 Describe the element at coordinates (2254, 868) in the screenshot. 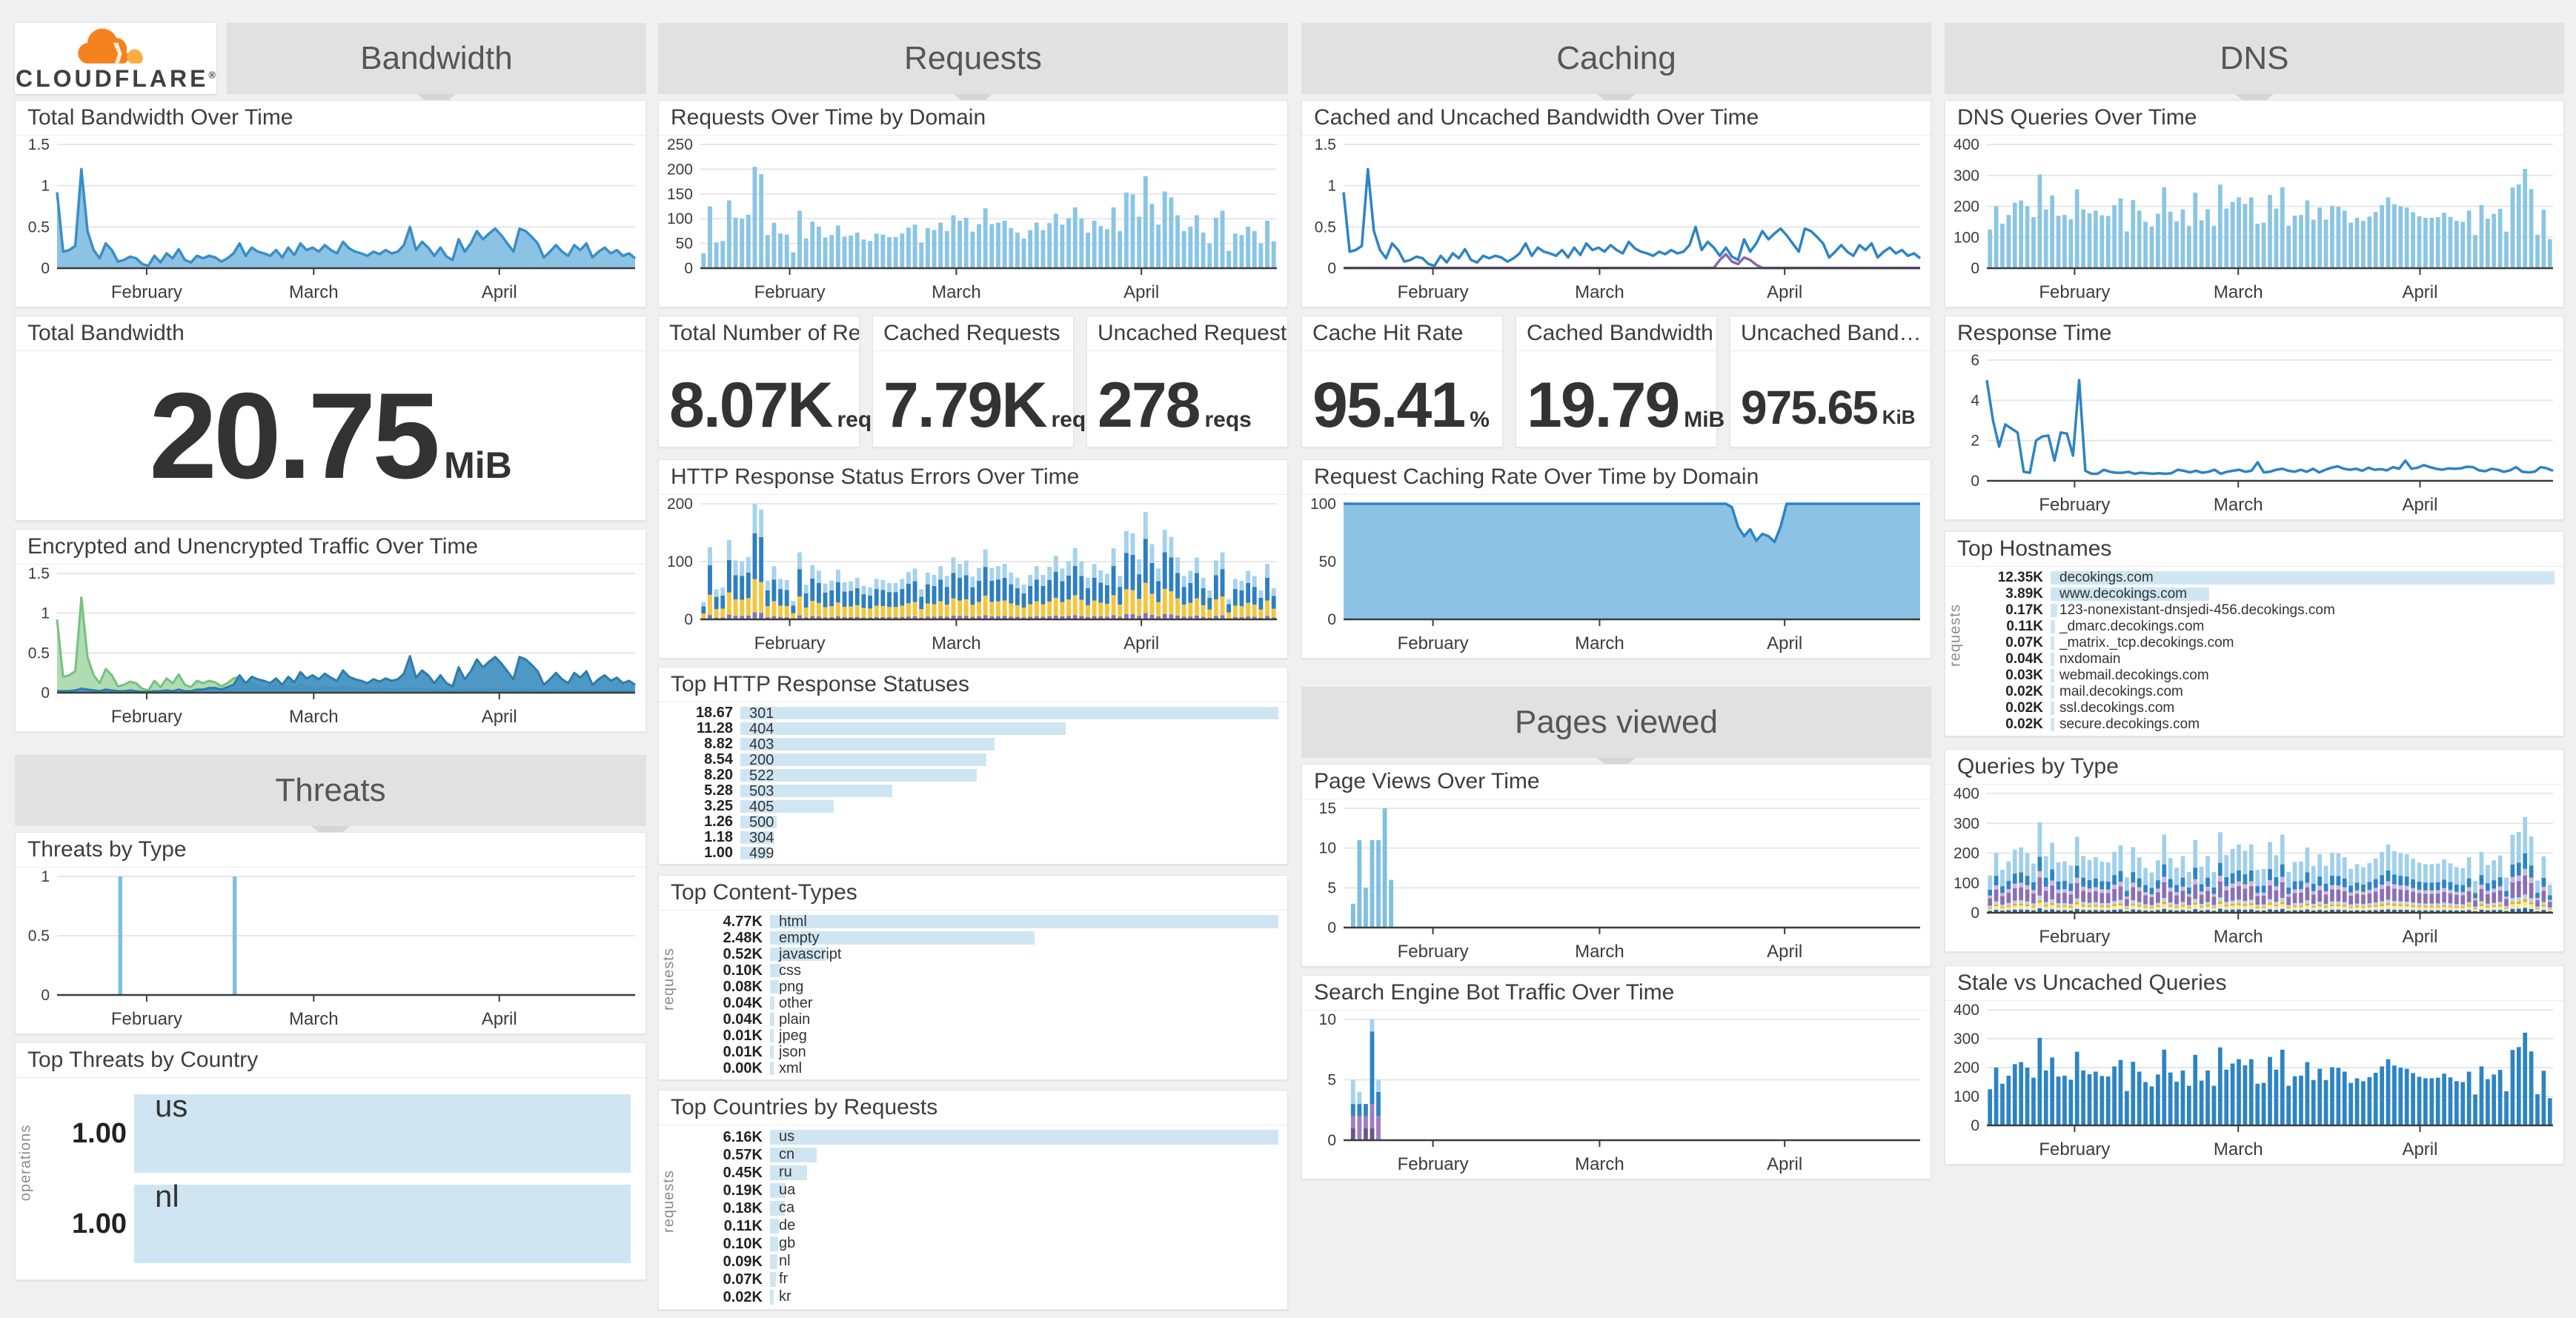

I see `queries-by-type-chart: 0 100 200 300 400 February March April` at that location.